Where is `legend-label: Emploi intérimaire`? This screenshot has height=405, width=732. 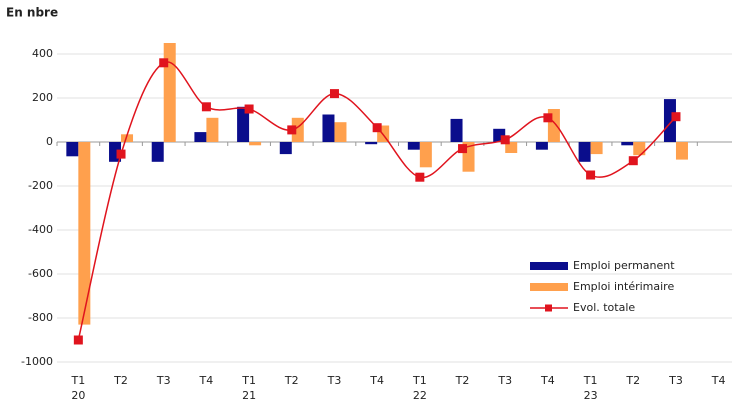 legend-label: Emploi intérimaire is located at coordinates (623, 286).